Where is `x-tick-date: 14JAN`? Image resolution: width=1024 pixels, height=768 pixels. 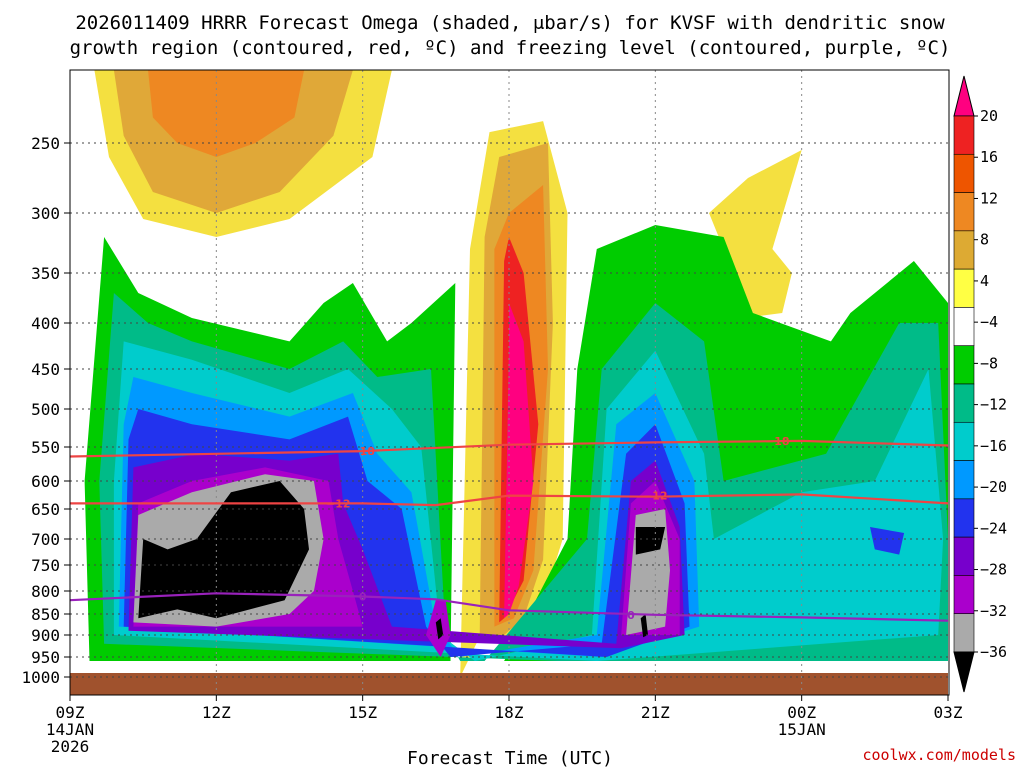
x-tick-date: 14JAN is located at coordinates (70, 729).